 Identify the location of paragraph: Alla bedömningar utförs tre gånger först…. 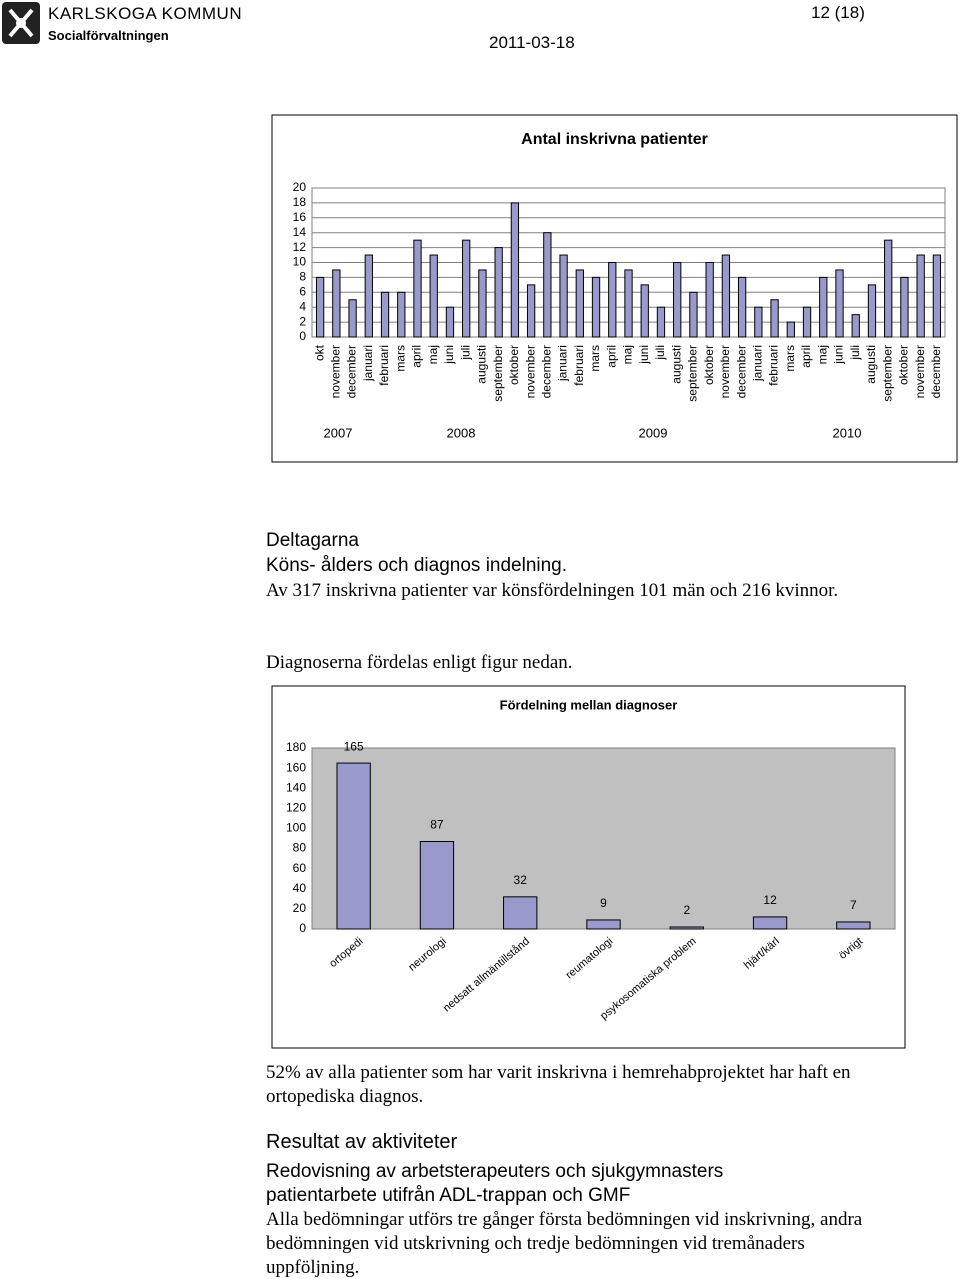
(564, 1243).